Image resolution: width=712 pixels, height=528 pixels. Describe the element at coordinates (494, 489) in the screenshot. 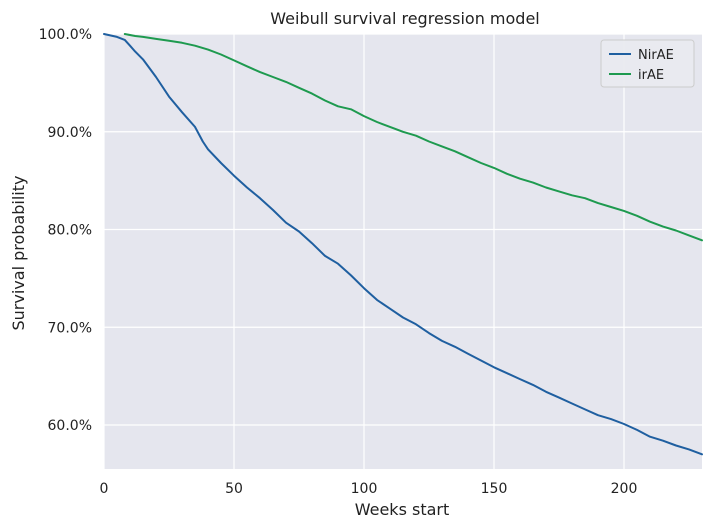

I see `x-tick-label: 150` at that location.